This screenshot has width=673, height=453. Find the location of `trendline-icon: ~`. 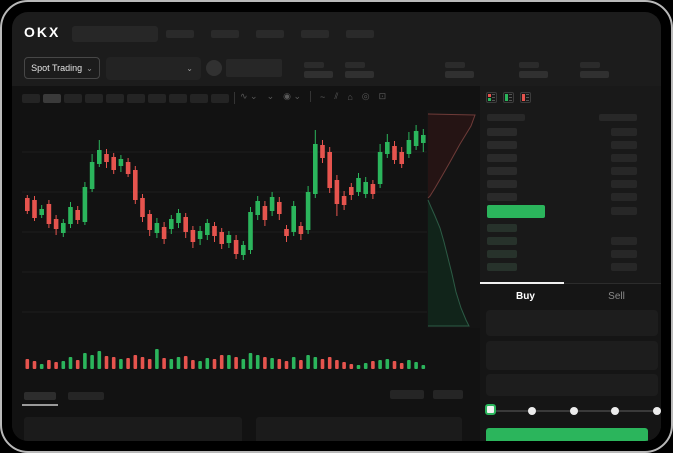

trendline-icon: ~ is located at coordinates (323, 96).